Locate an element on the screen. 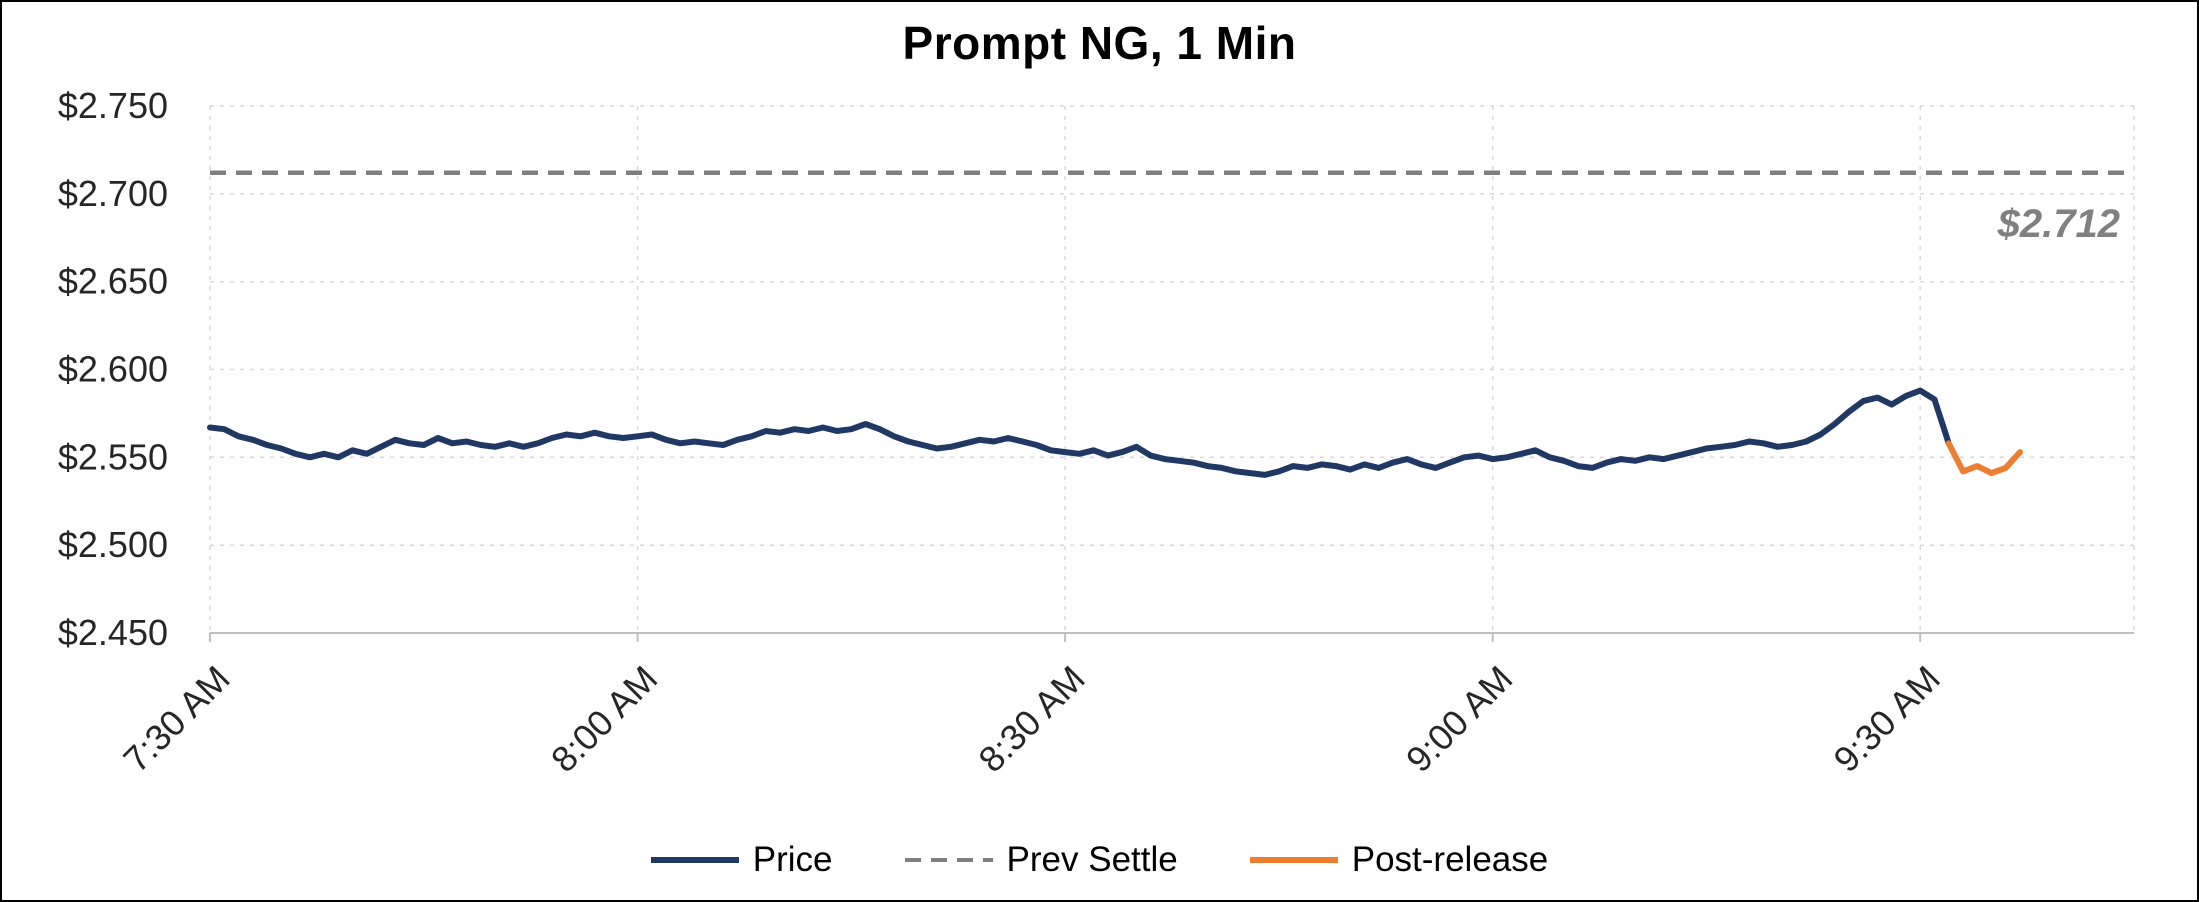 This screenshot has height=902, width=2199. legend-label-post-release: Post-release is located at coordinates (1450, 859).